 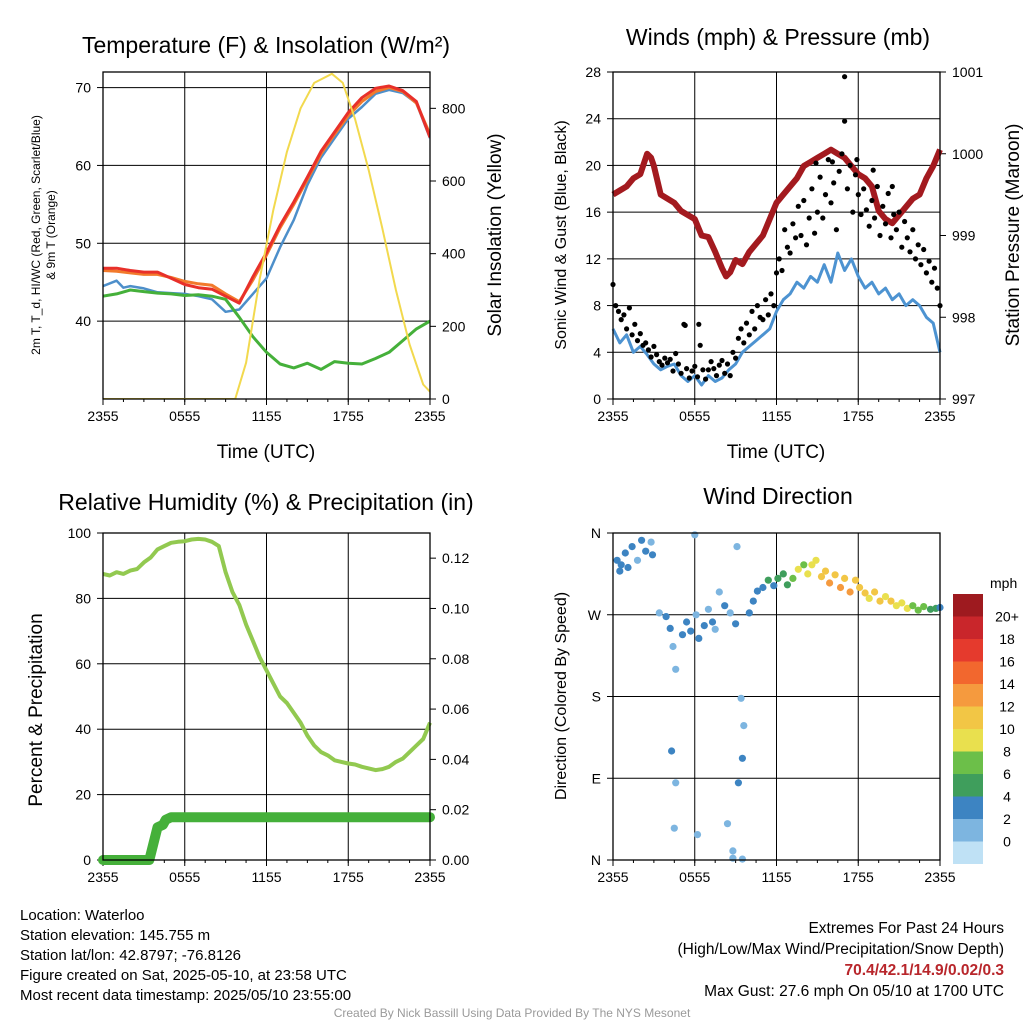 What do you see at coordinates (454, 254) in the screenshot?
I see `y2-tick-label: 400` at bounding box center [454, 254].